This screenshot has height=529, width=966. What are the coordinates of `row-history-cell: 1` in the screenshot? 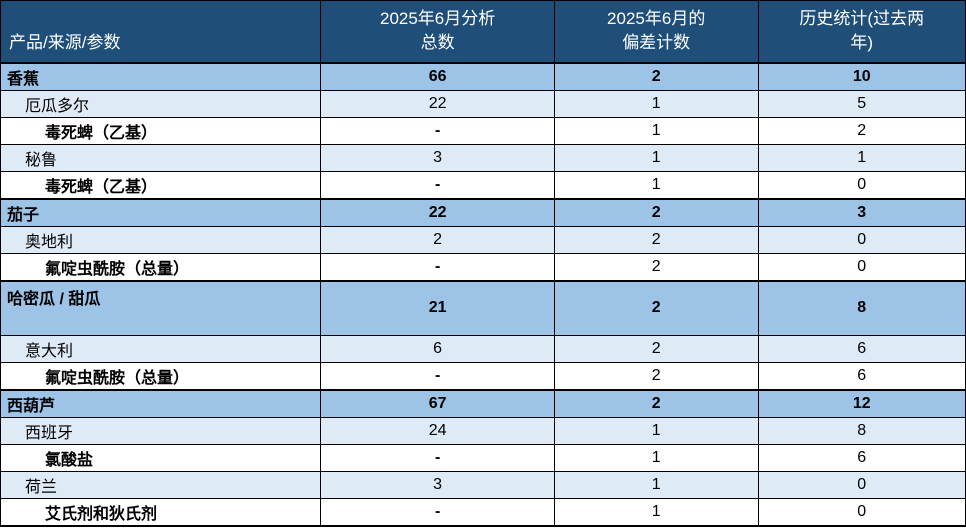 It's located at (861, 157).